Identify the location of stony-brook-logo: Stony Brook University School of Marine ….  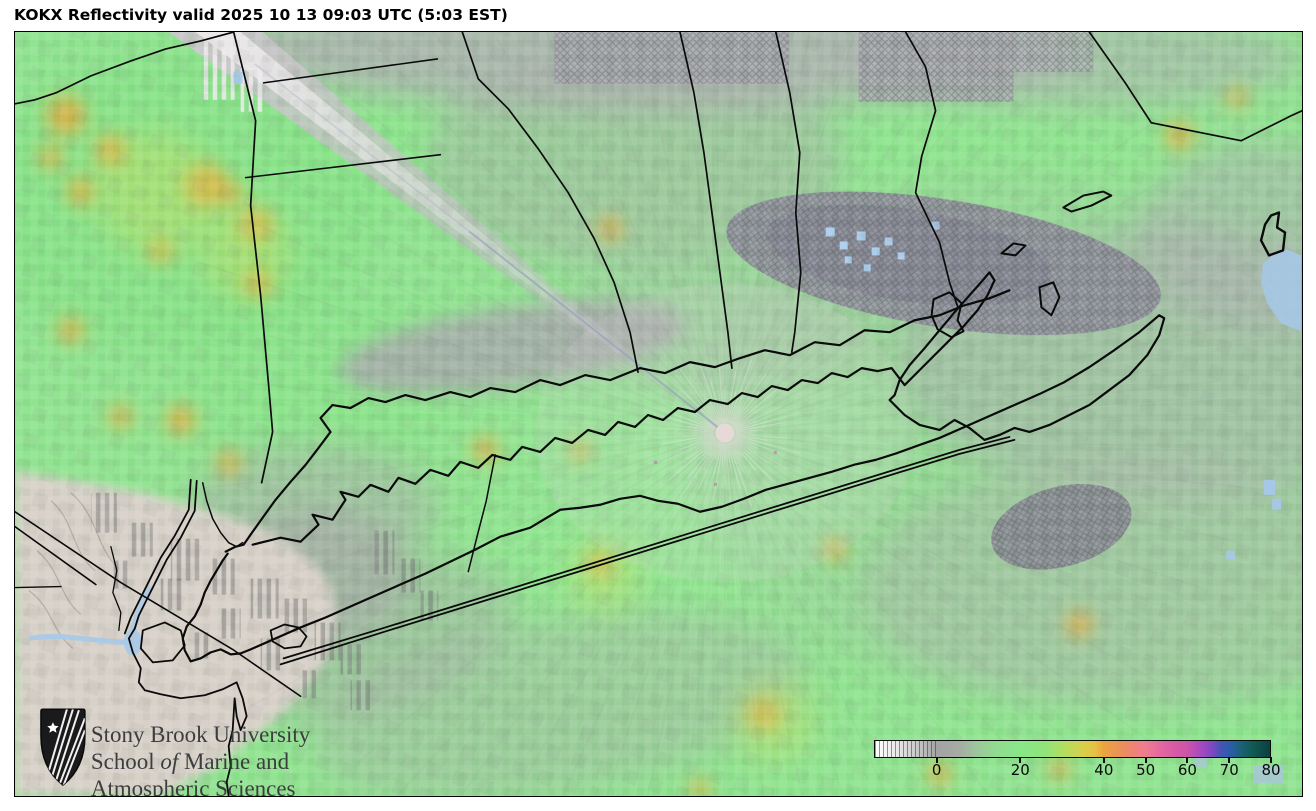
(175, 752).